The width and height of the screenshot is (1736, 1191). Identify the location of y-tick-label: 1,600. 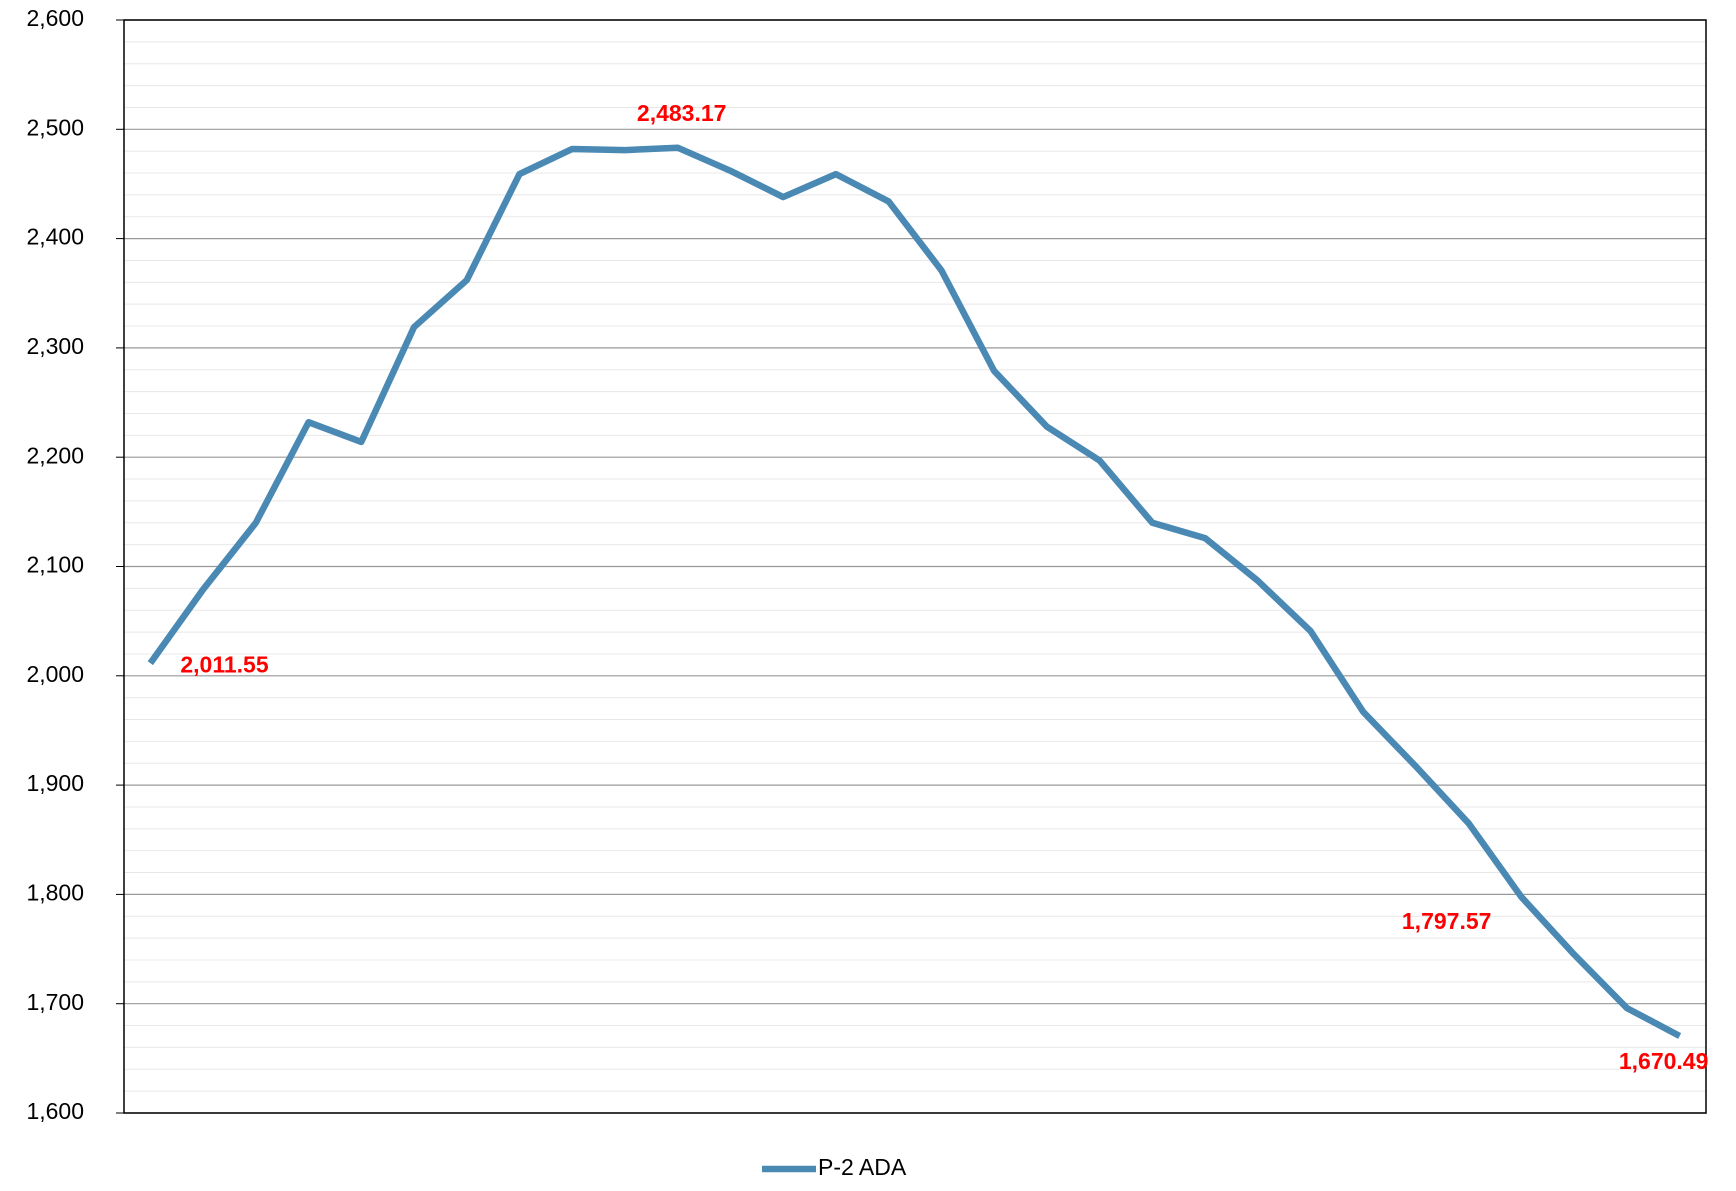
(55, 1111).